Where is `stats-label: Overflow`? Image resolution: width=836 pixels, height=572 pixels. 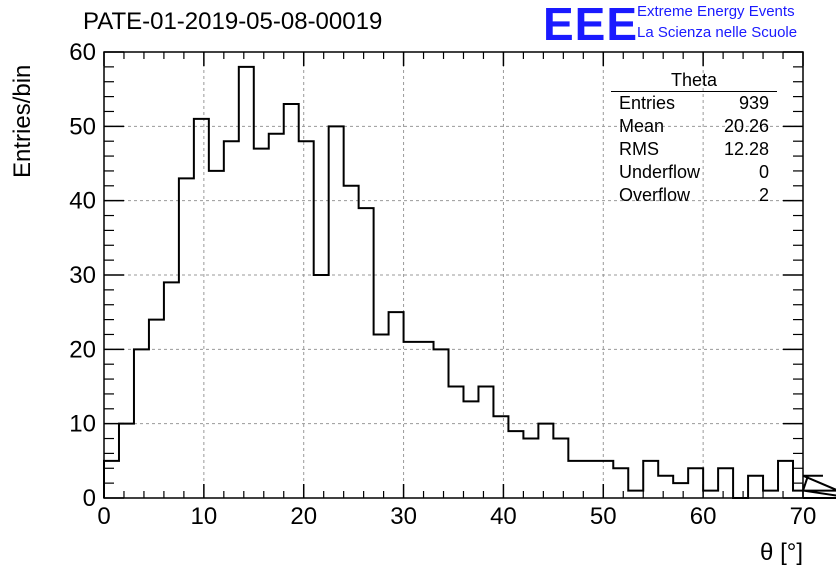
stats-label: Overflow is located at coordinates (655, 195).